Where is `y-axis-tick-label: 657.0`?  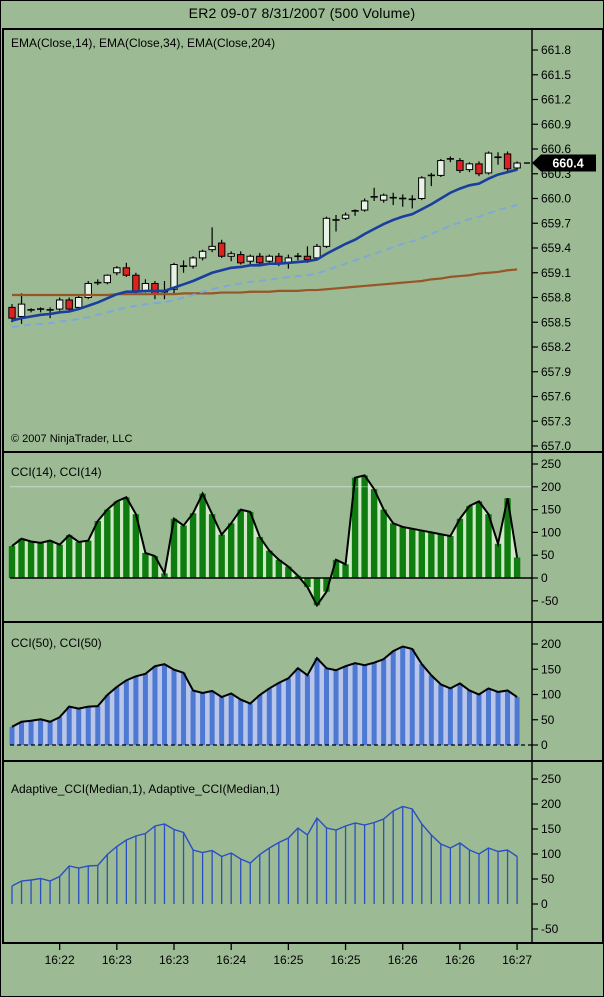 y-axis-tick-label: 657.0 is located at coordinates (556, 445).